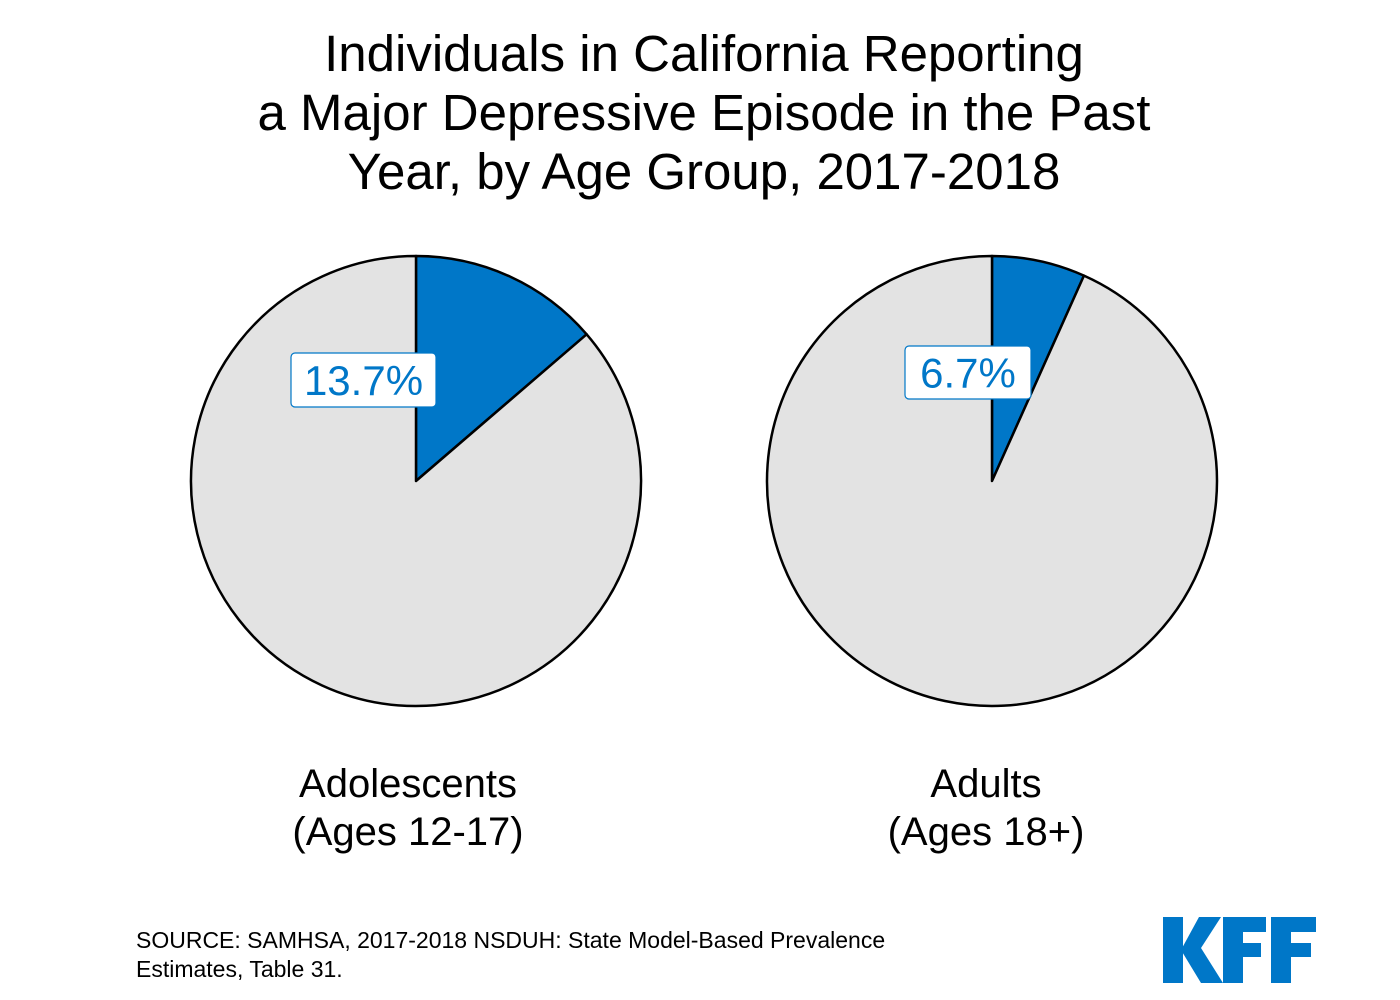  What do you see at coordinates (408, 784) in the screenshot?
I see `pie-label-adolescents-line-1: Adolescents` at bounding box center [408, 784].